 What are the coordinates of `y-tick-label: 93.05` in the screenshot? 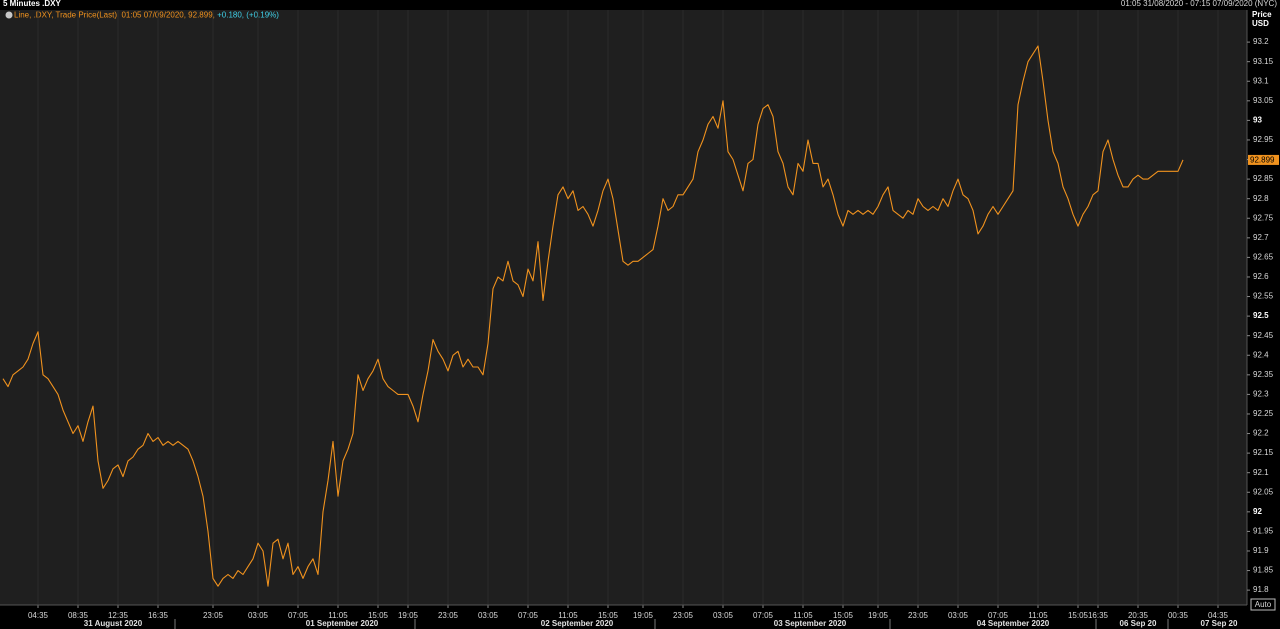 It's located at (1263, 100).